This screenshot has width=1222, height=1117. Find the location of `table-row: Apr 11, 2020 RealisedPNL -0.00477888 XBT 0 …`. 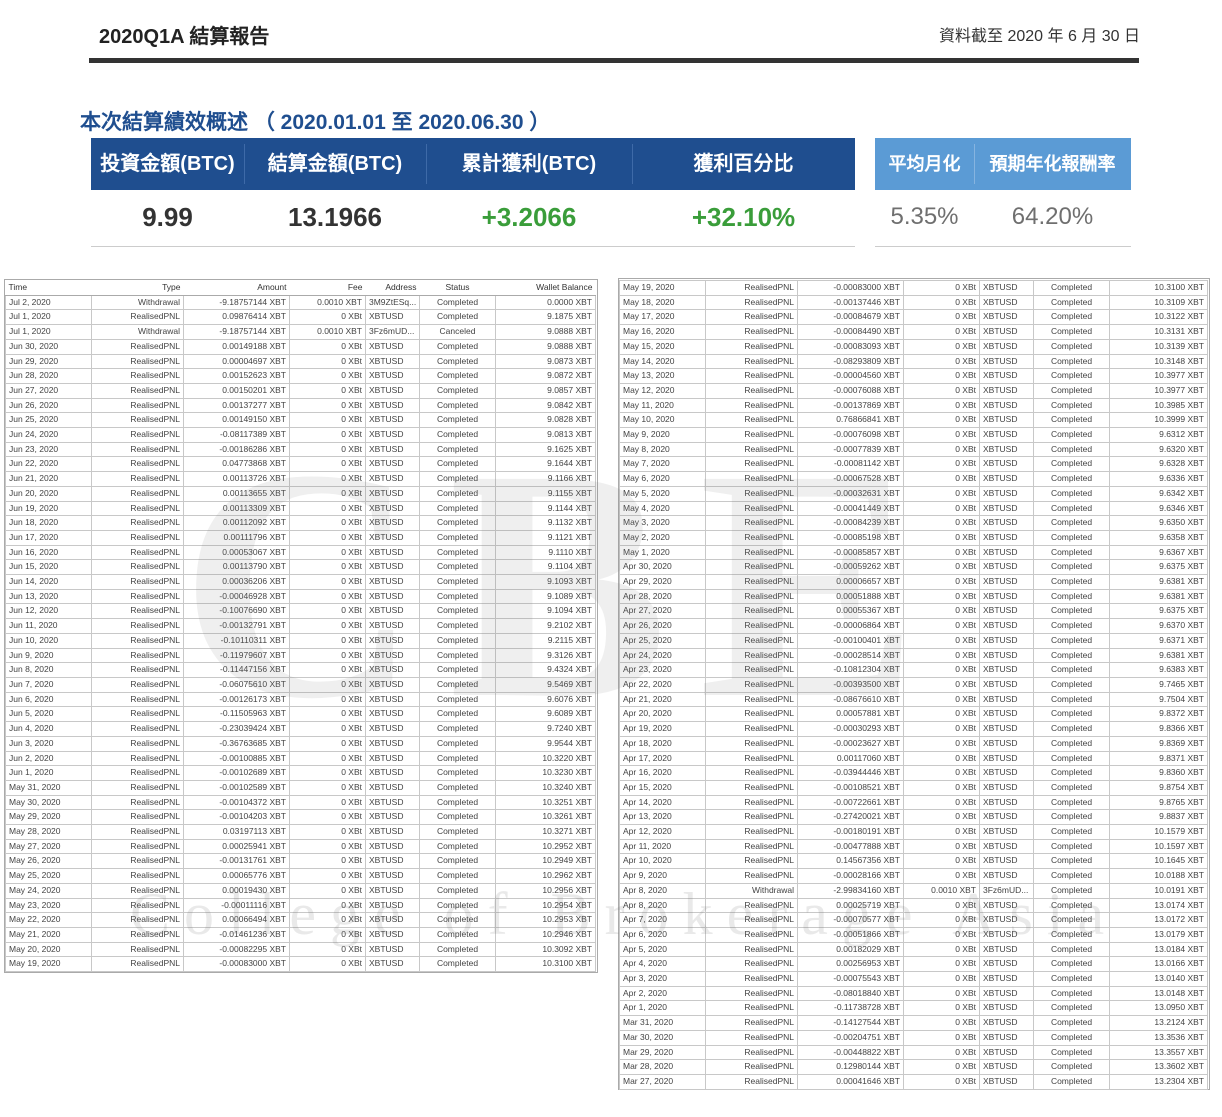

table-row: Apr 11, 2020 RealisedPNL -0.00477888 XBT 0 … is located at coordinates (913, 846).